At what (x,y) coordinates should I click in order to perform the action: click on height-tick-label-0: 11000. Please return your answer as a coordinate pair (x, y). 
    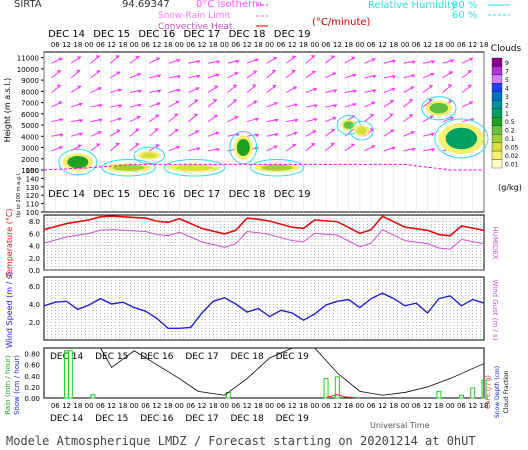
    Looking at the image, I should click on (28, 59).